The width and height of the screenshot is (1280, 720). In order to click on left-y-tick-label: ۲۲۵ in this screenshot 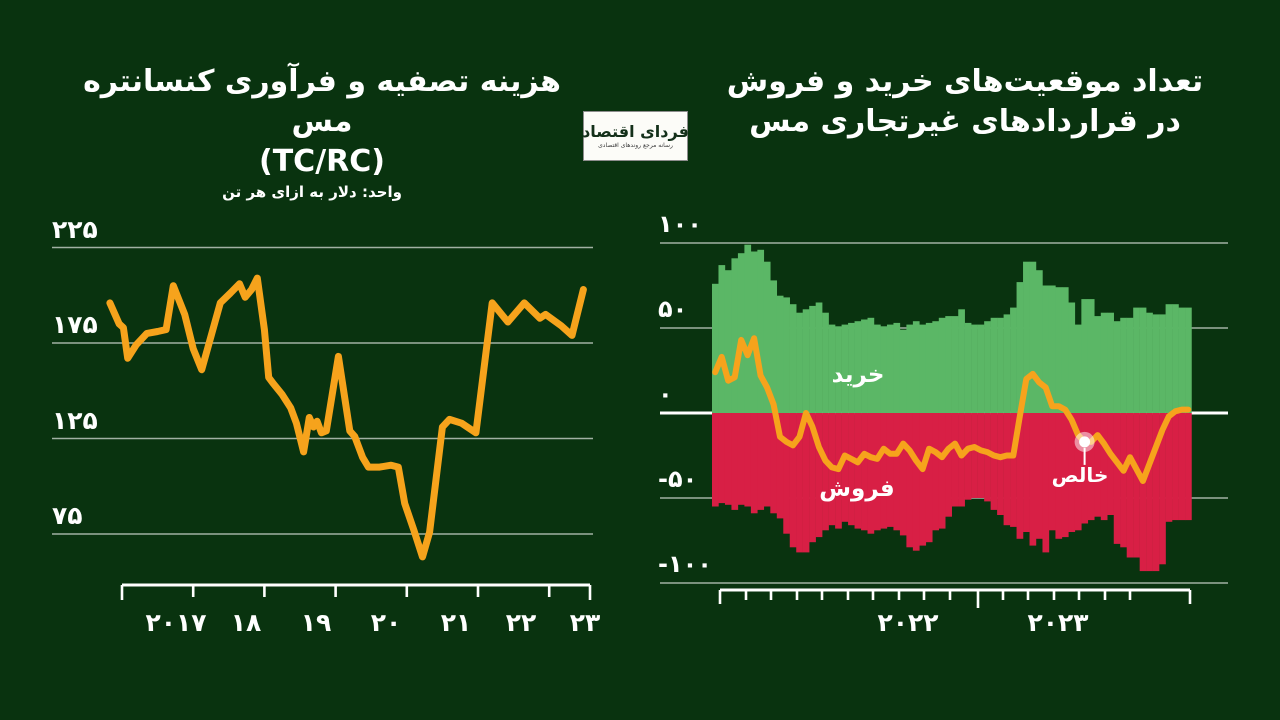, I will do `click(75, 229)`.